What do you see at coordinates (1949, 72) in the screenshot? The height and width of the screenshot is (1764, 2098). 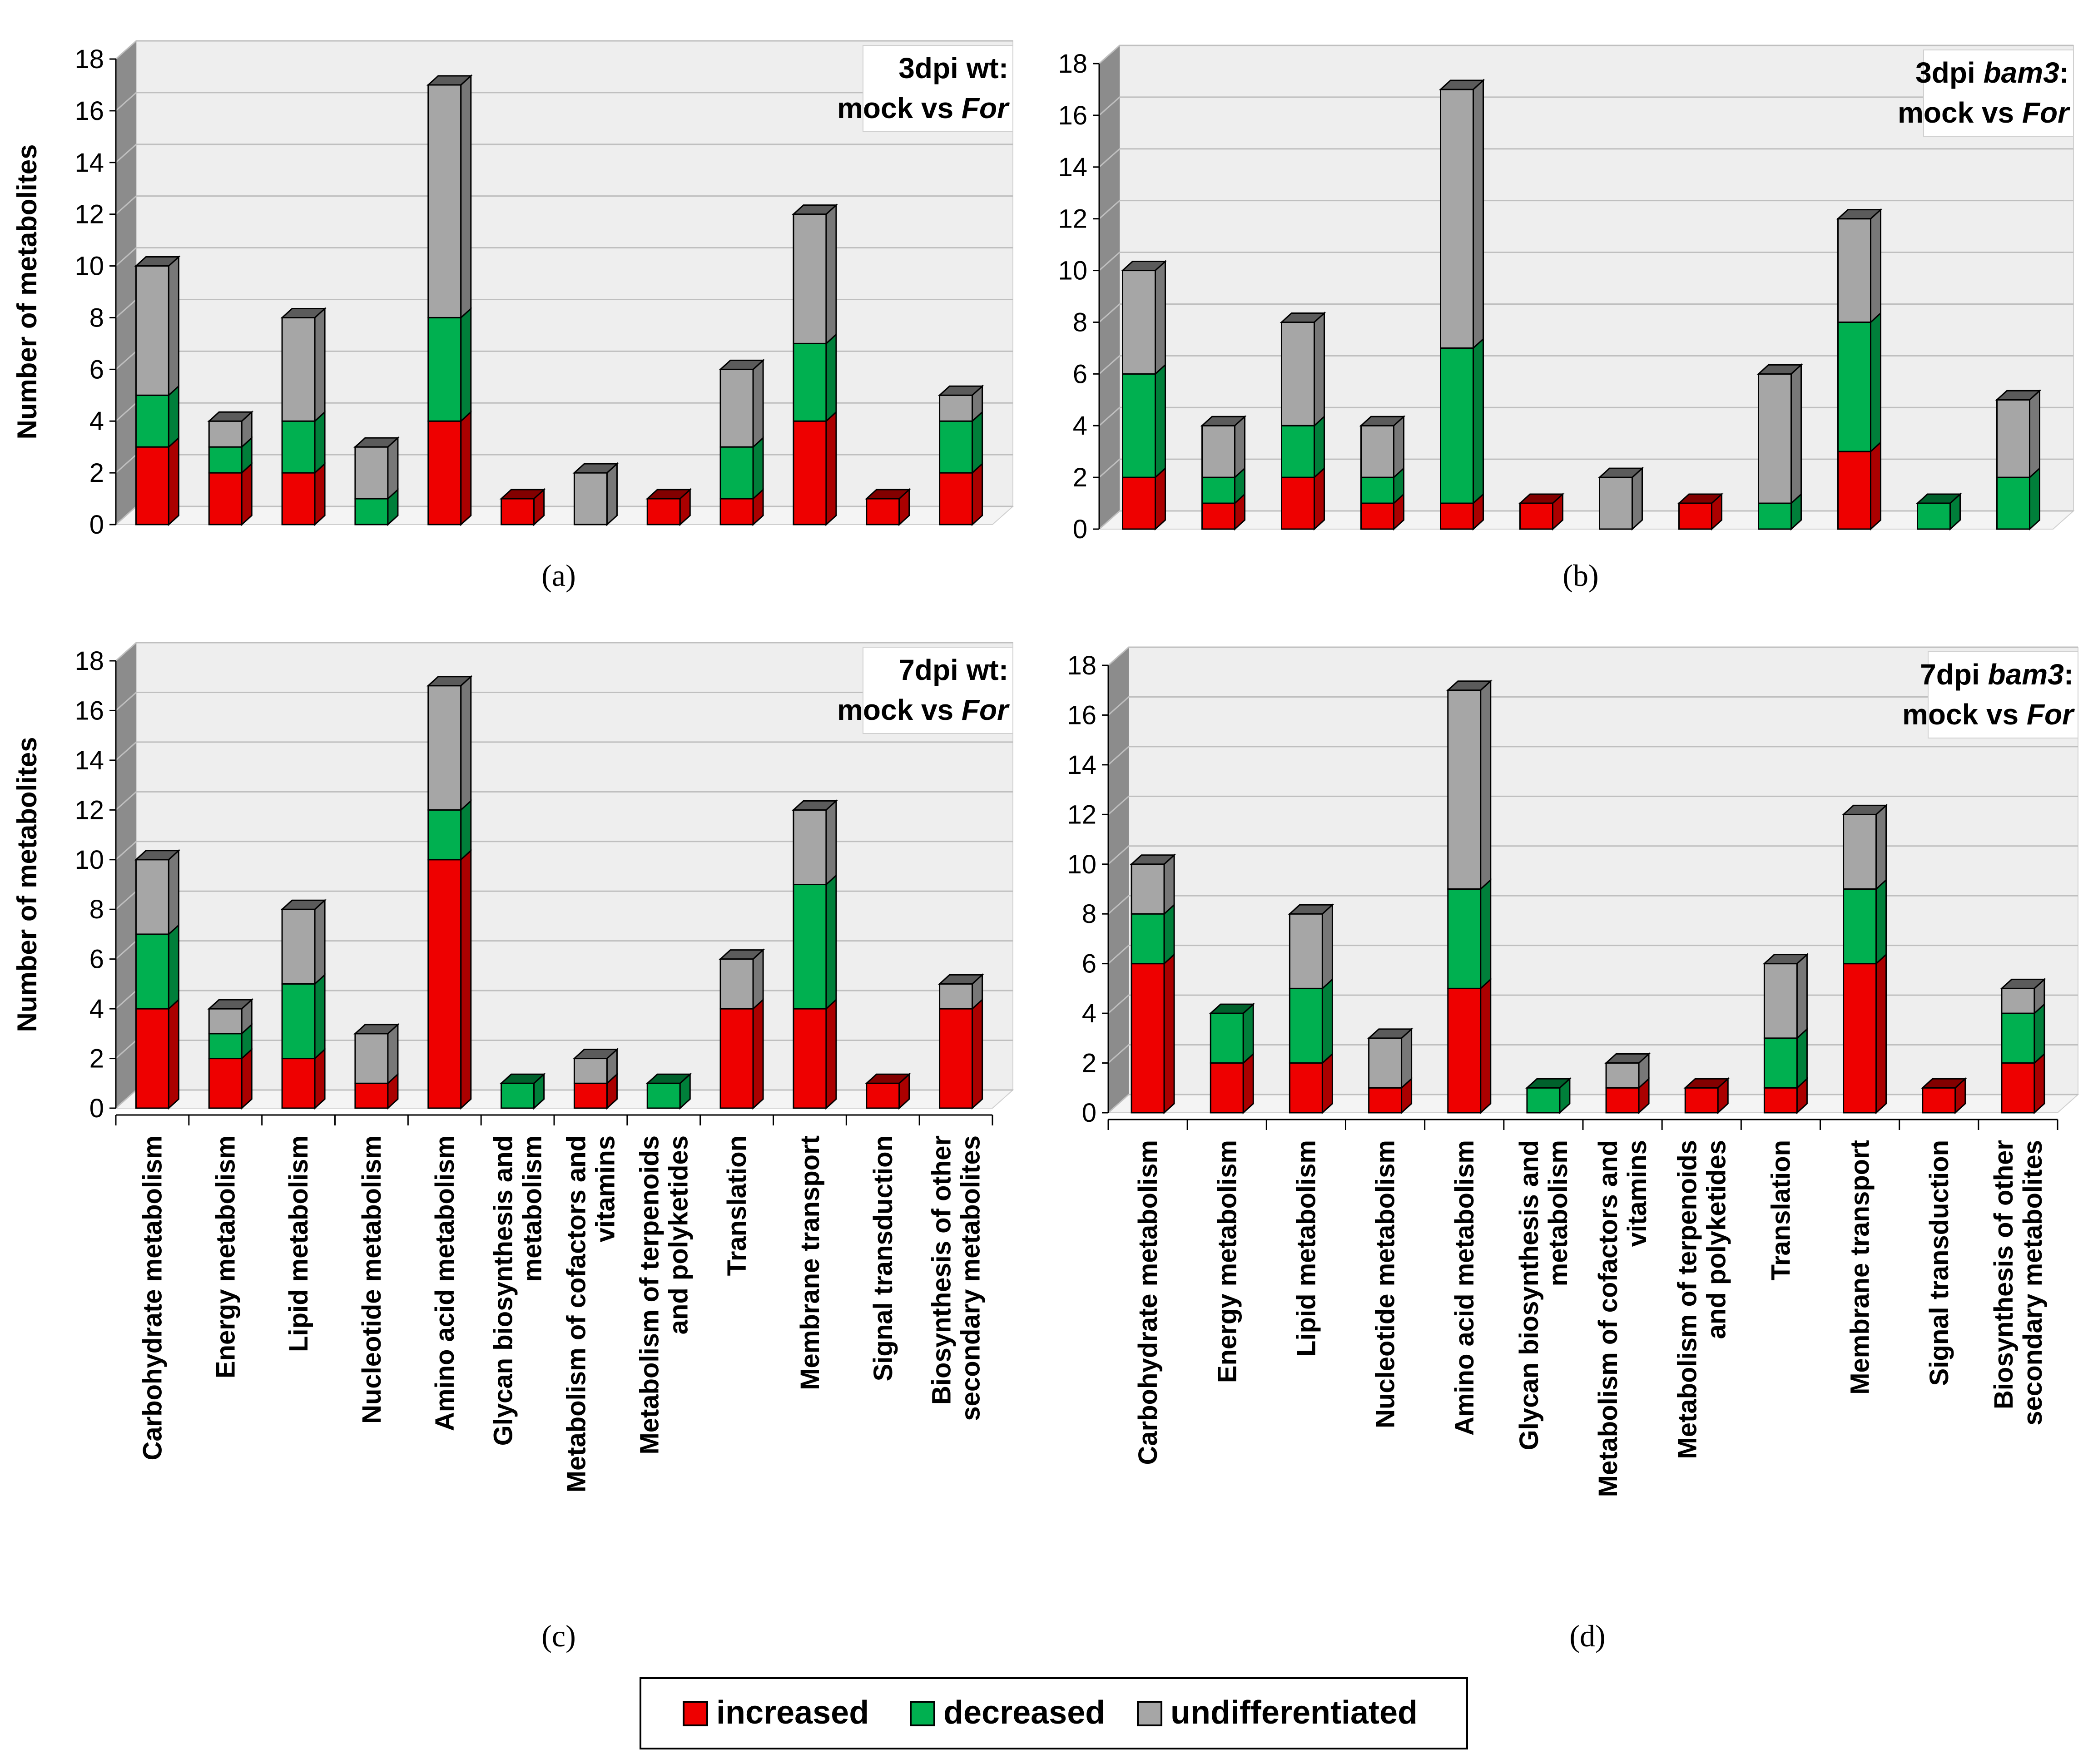 I see `title-text: 3dpi` at bounding box center [1949, 72].